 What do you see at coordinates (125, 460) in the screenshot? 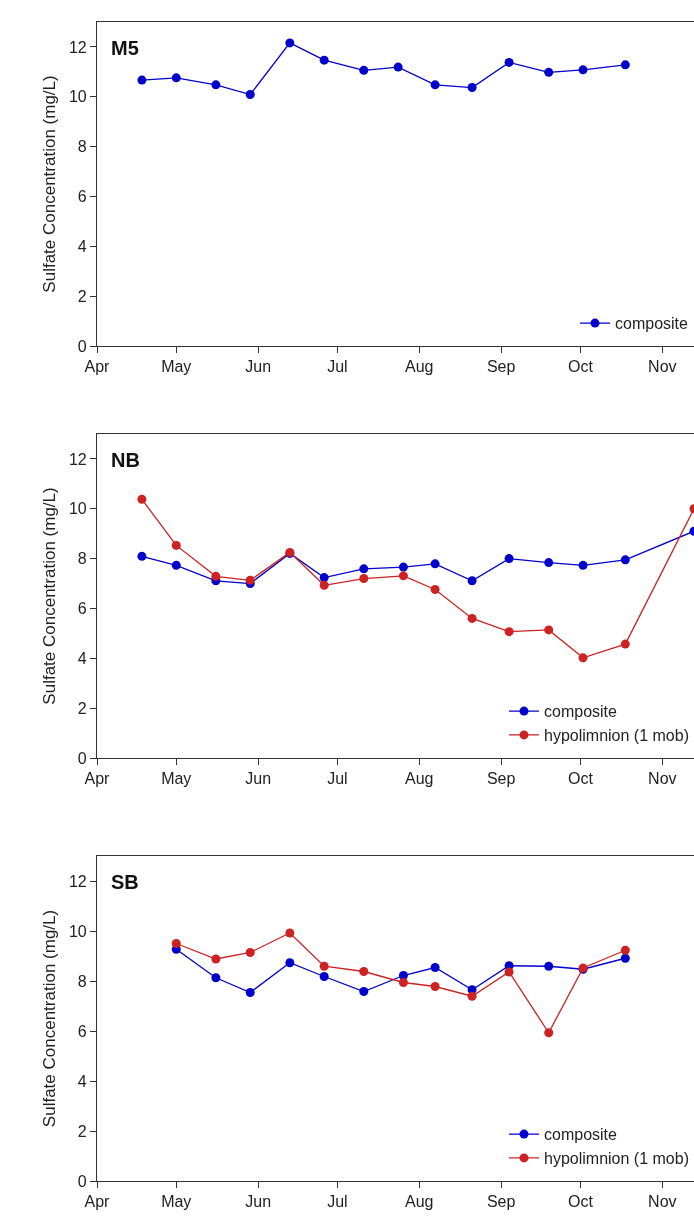
I see `text: NB` at bounding box center [125, 460].